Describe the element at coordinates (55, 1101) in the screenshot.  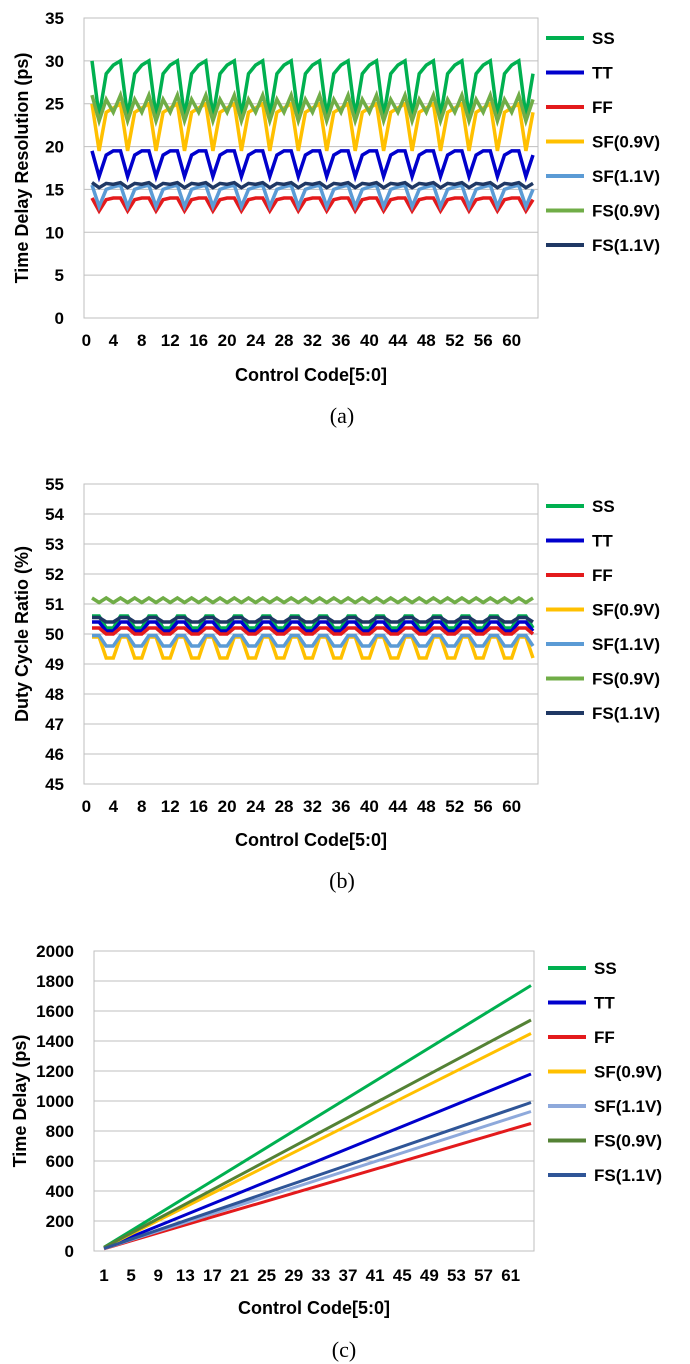
I see `y-tick-label: 1000` at that location.